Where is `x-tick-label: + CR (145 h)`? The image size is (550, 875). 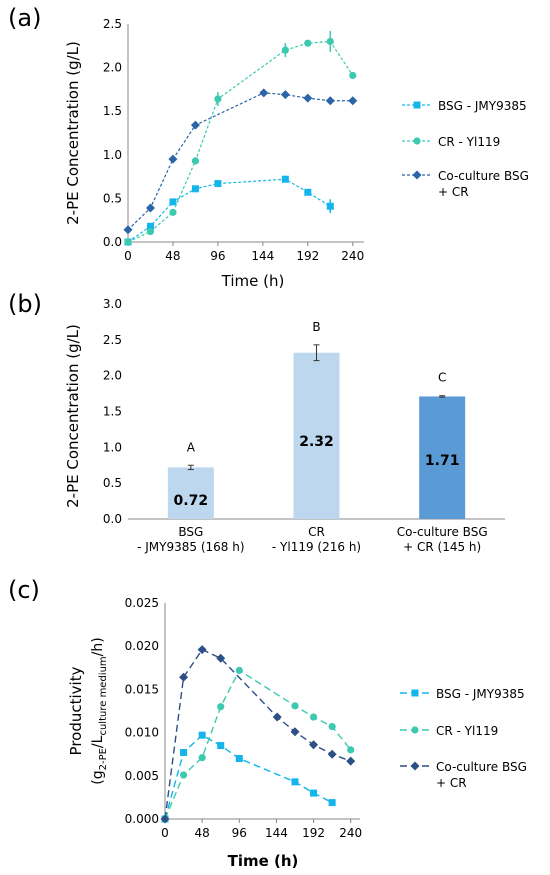
x-tick-label: + CR (145 h) is located at coordinates (442, 547).